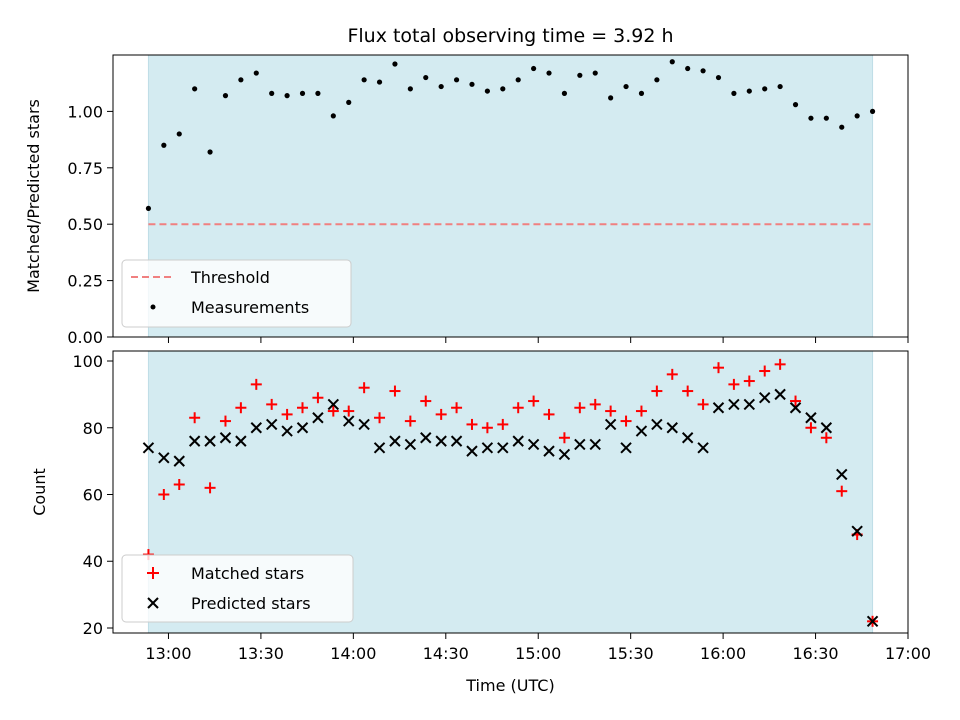 This screenshot has width=960, height=720. Describe the element at coordinates (251, 603) in the screenshot. I see `counts-legend-predicted-label: Predicted stars` at that location.